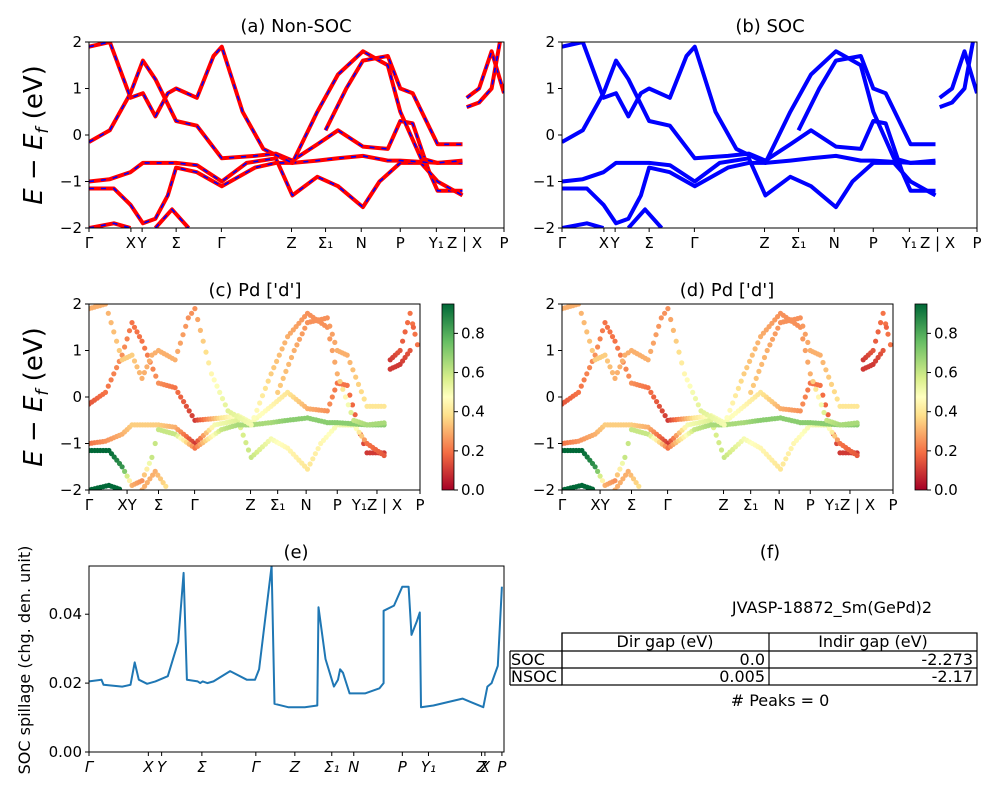  What do you see at coordinates (534, 676) in the screenshot?
I see `table-row-label-nsoc: NSOC` at bounding box center [534, 676].